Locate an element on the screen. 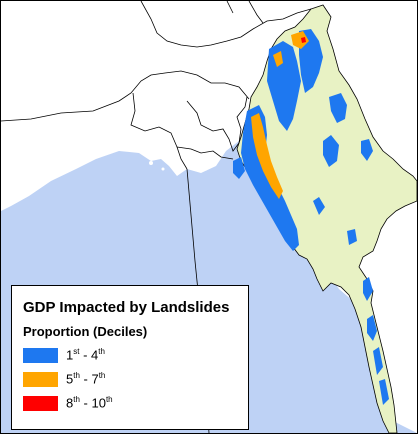 The image size is (418, 434). legend-range-end: 7 is located at coordinates (95, 379).